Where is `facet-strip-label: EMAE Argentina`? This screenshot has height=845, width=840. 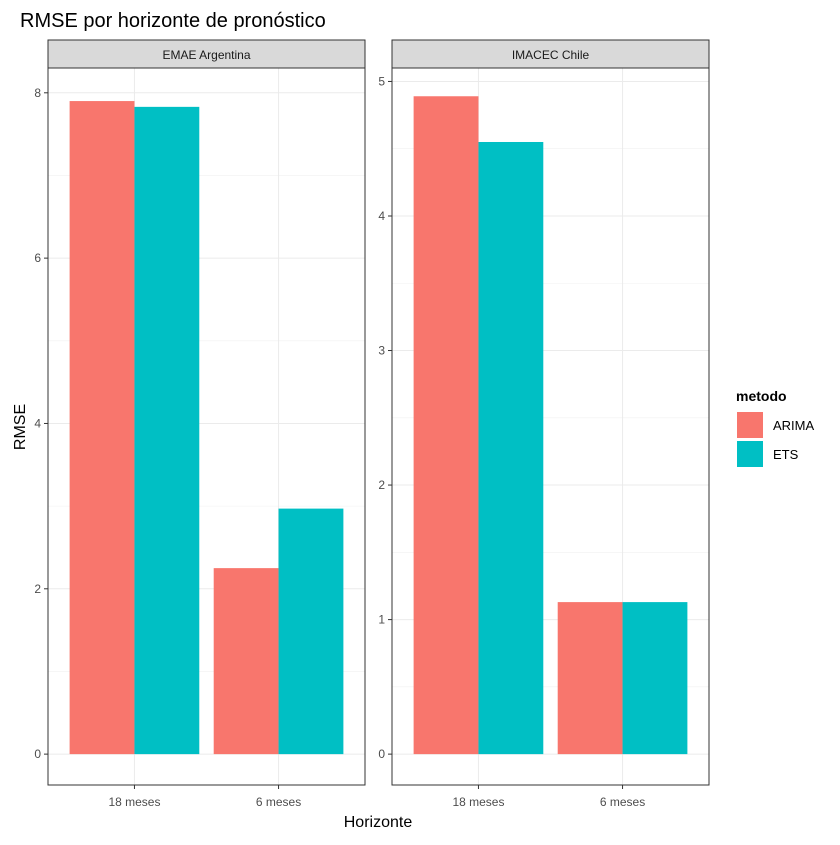
facet-strip-label: EMAE Argentina is located at coordinates (206, 55).